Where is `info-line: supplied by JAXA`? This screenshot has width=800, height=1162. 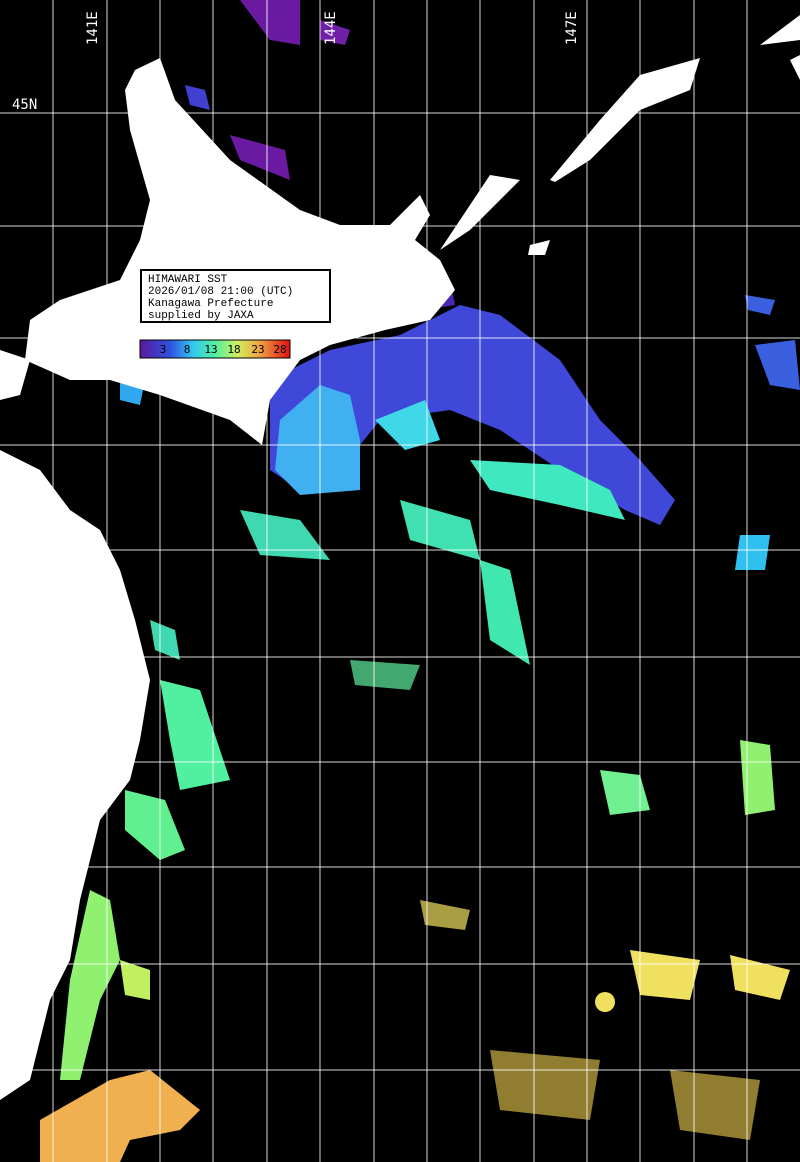
info-line: supplied by JAXA is located at coordinates (201, 316).